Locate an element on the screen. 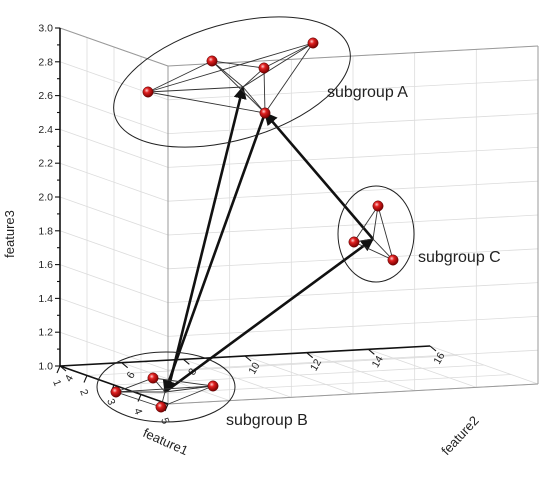  spoke-subgroup-B is located at coordinates (189, 388).